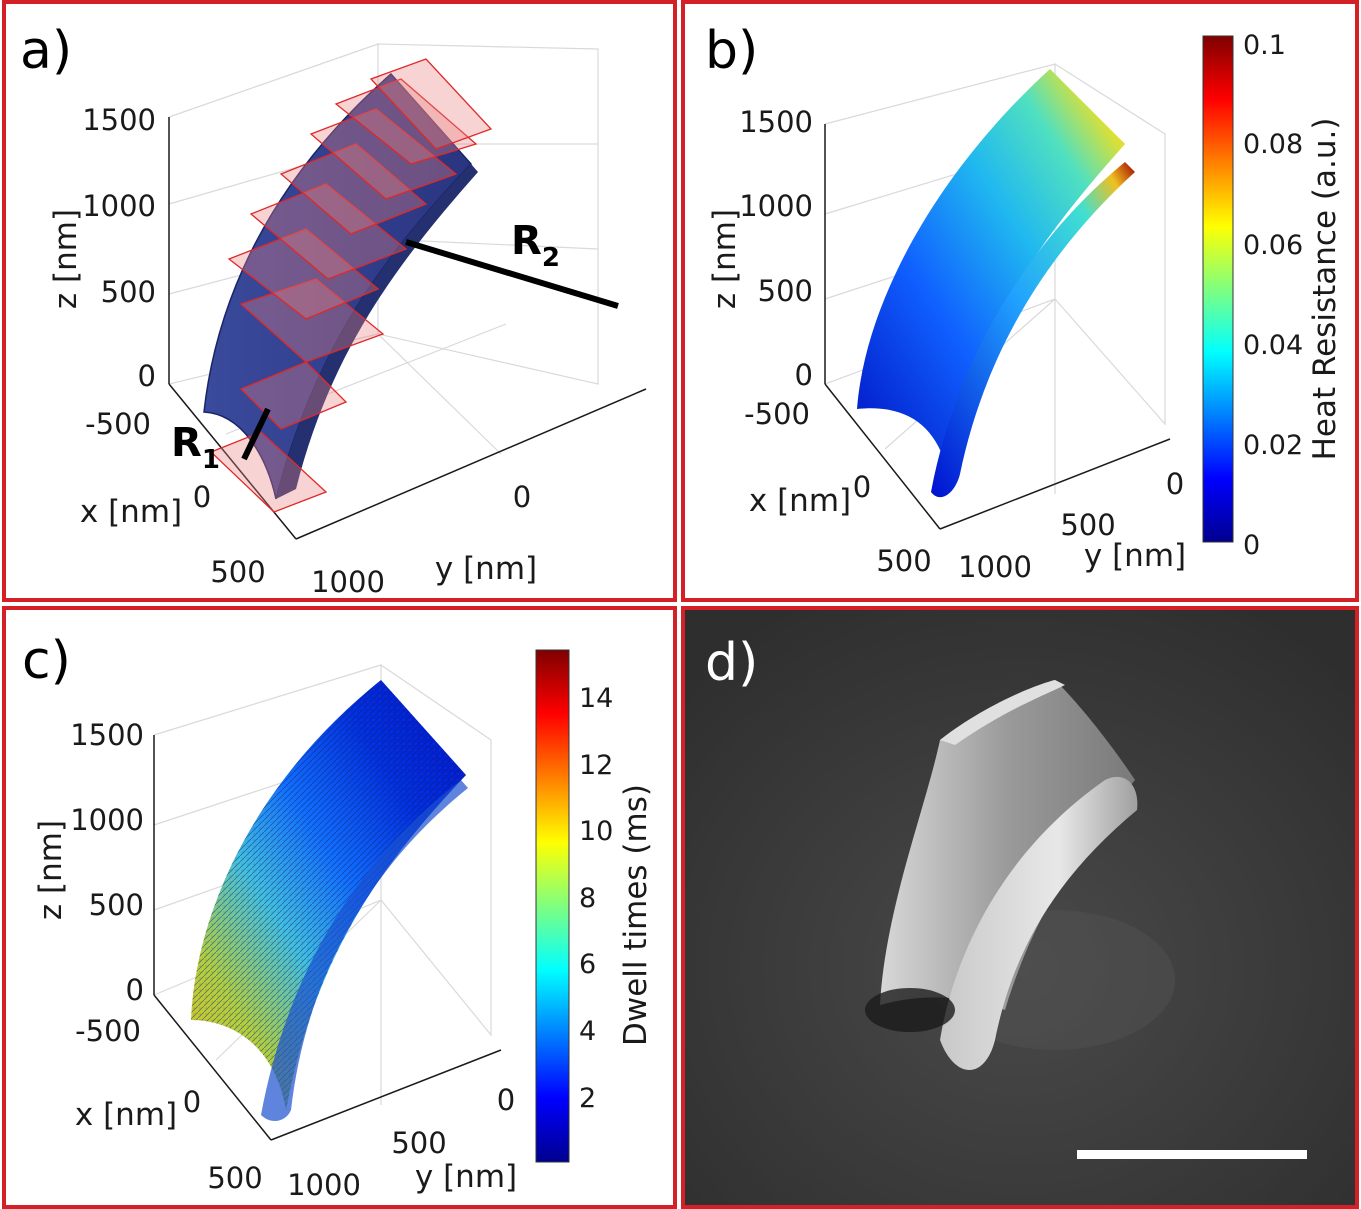 Image resolution: width=1361 pixels, height=1209 pixels. Describe the element at coordinates (46, 661) in the screenshot. I see `panel-label: c)` at that location.